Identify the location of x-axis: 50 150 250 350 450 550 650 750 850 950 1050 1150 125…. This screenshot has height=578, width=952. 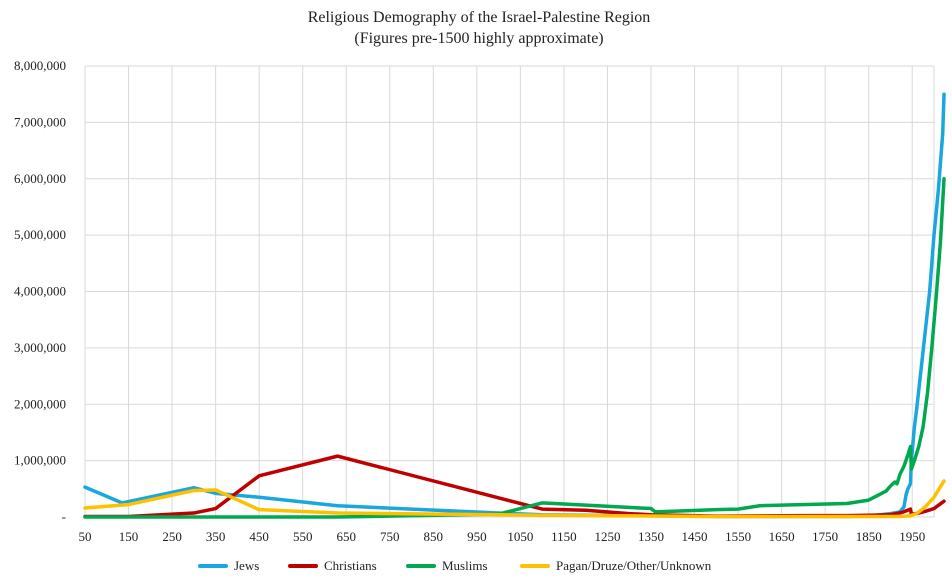
(502, 536).